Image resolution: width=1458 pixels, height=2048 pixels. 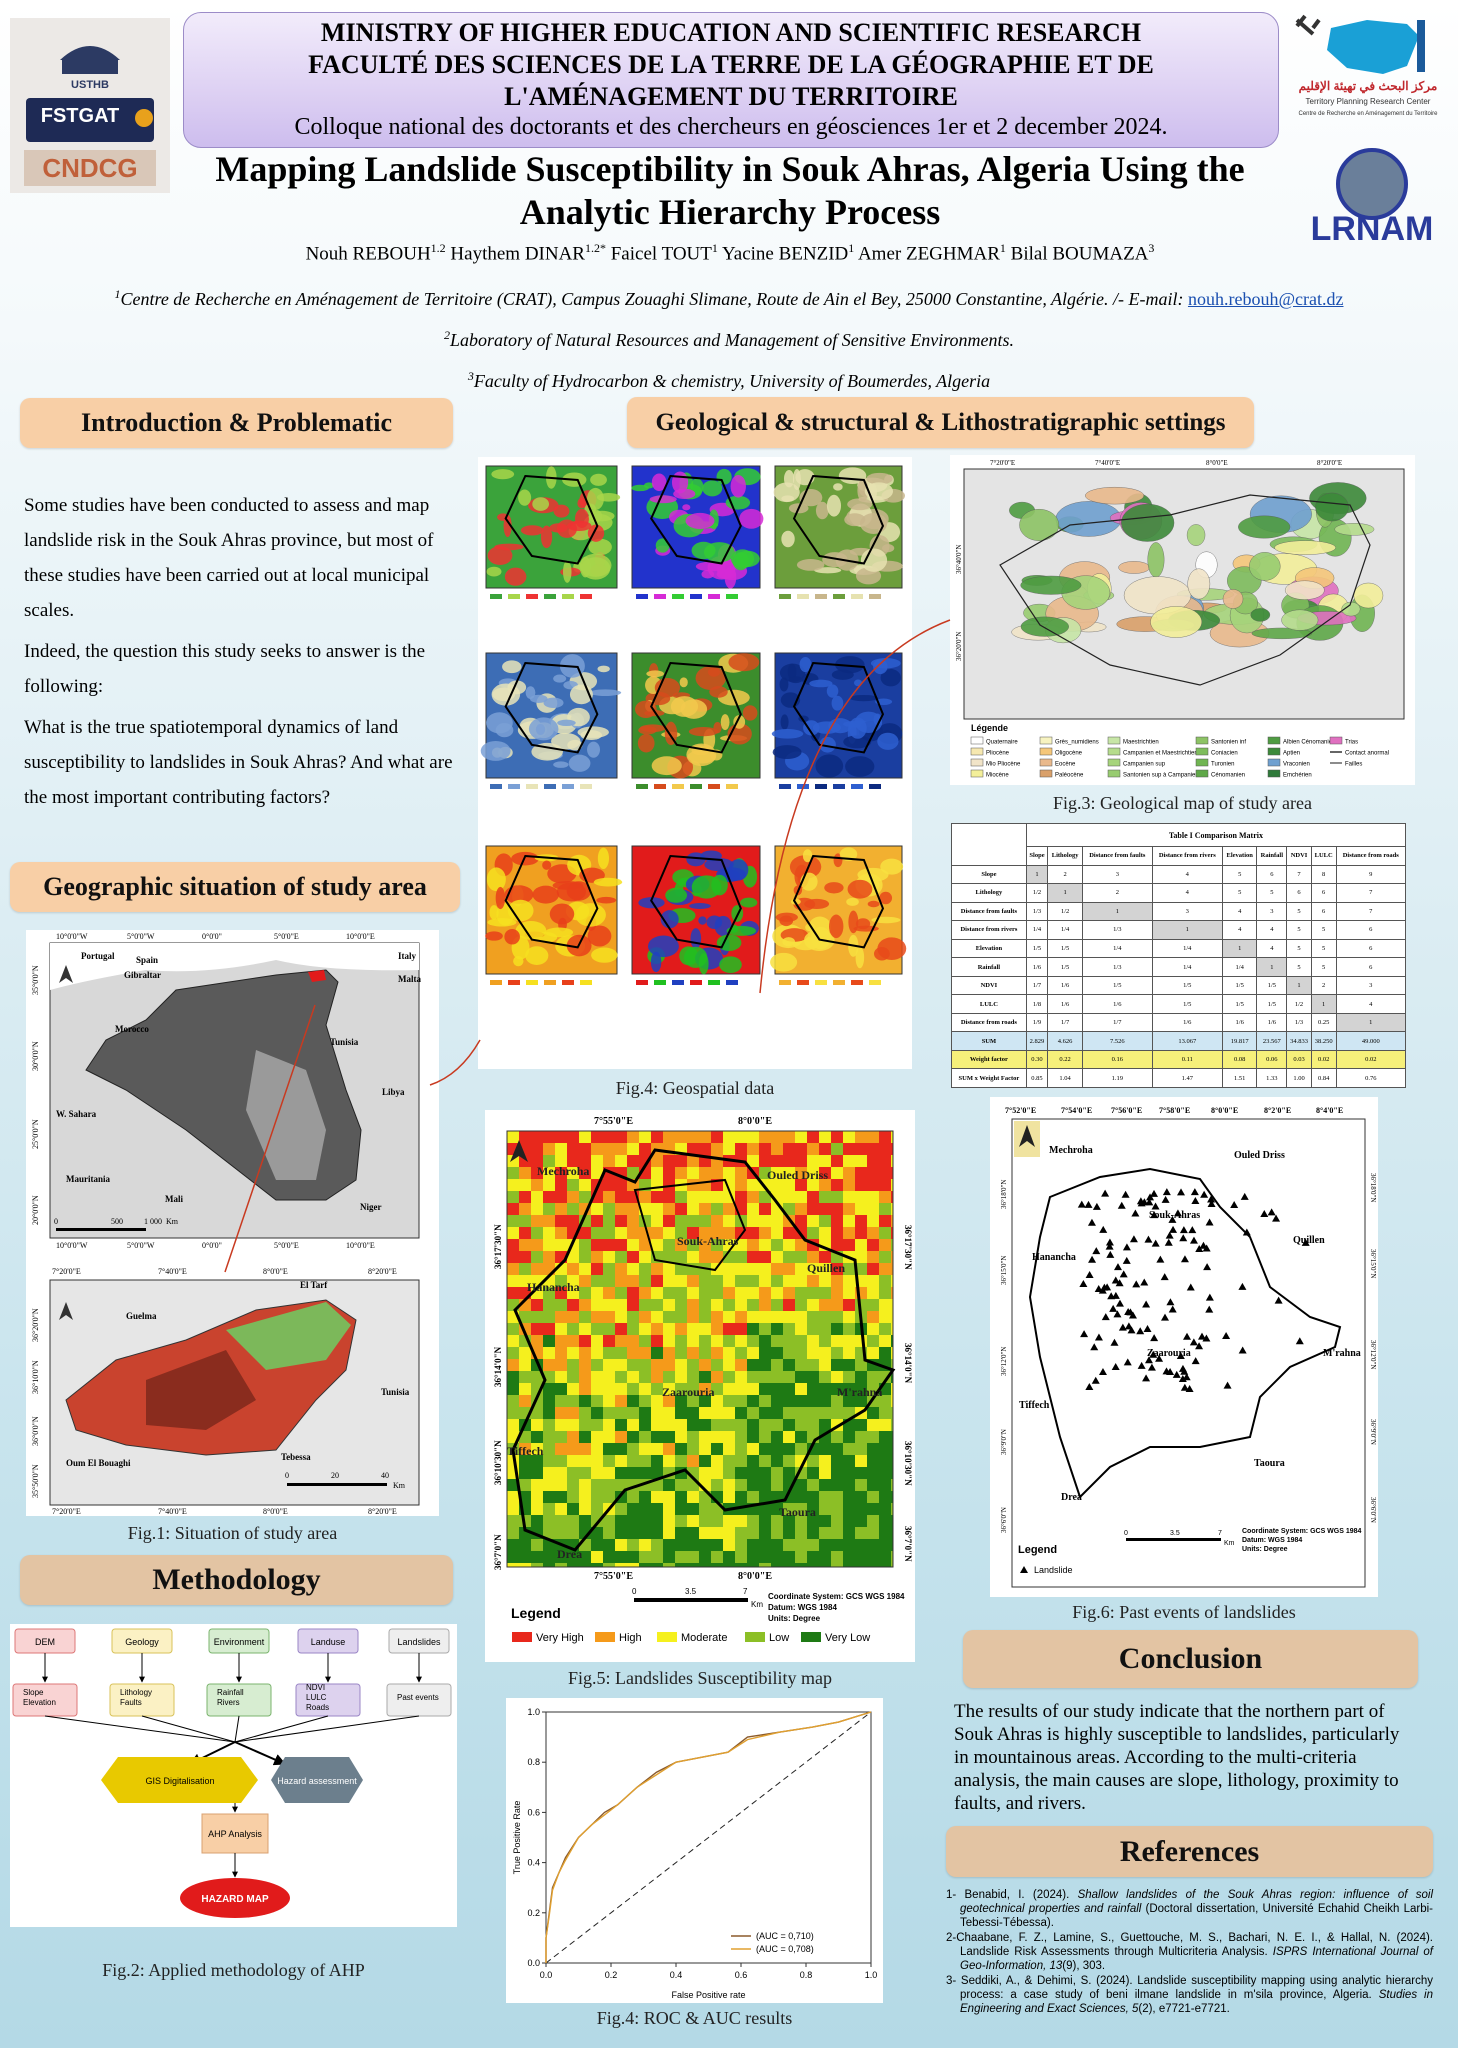 I want to click on lat-label: 36°10'30"N, so click(x=498, y=1462).